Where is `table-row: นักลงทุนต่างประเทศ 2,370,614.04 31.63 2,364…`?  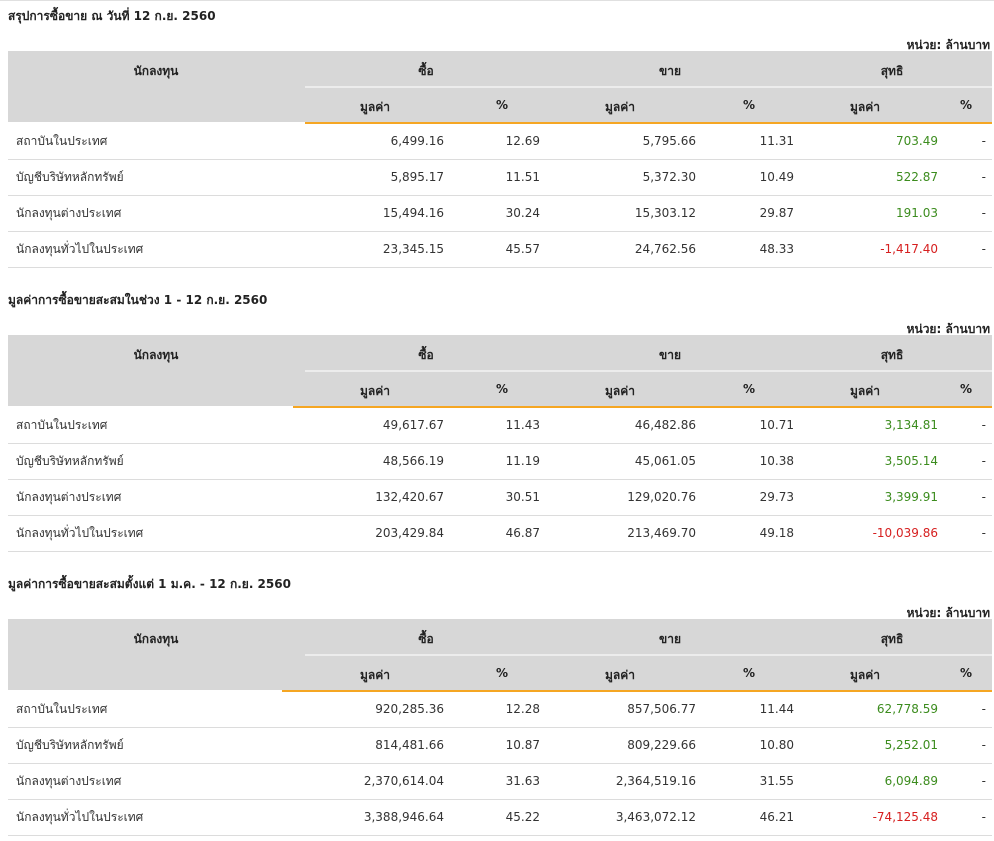
table-row: นักลงทุนต่างประเทศ 2,370,614.04 31.63 2,364… is located at coordinates (500, 782).